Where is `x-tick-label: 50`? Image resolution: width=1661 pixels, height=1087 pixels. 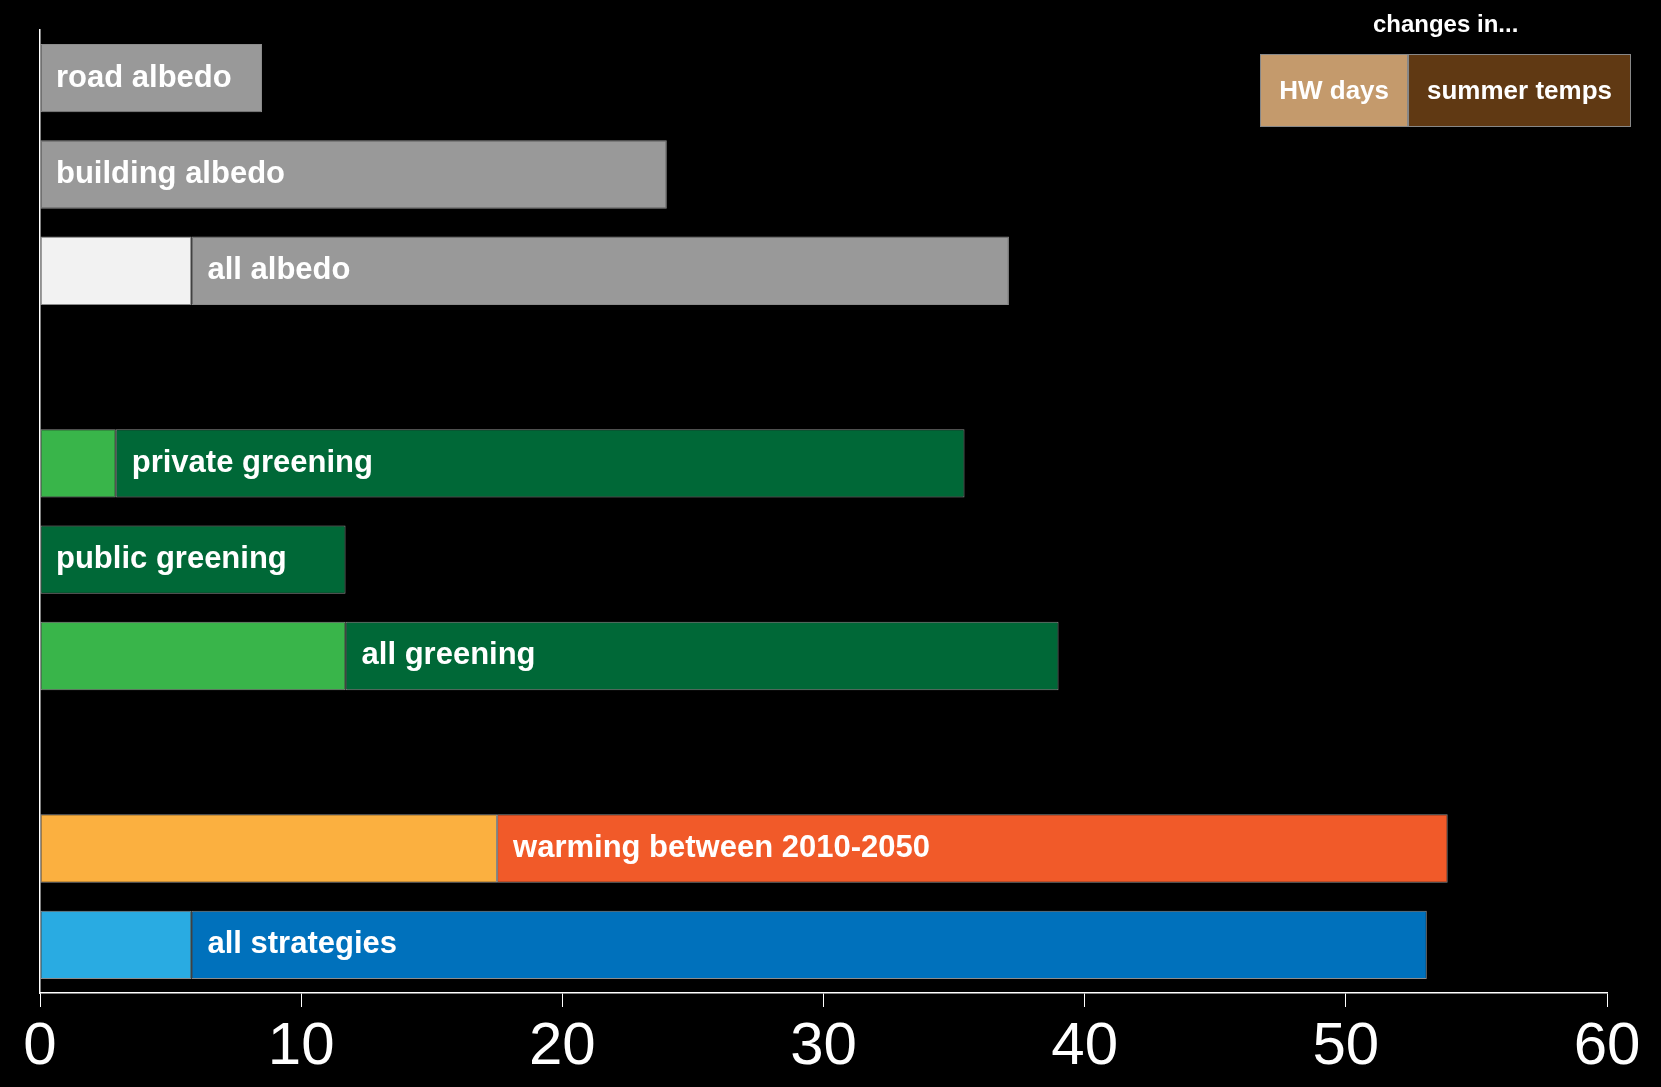
x-tick-label: 50 is located at coordinates (1346, 1043).